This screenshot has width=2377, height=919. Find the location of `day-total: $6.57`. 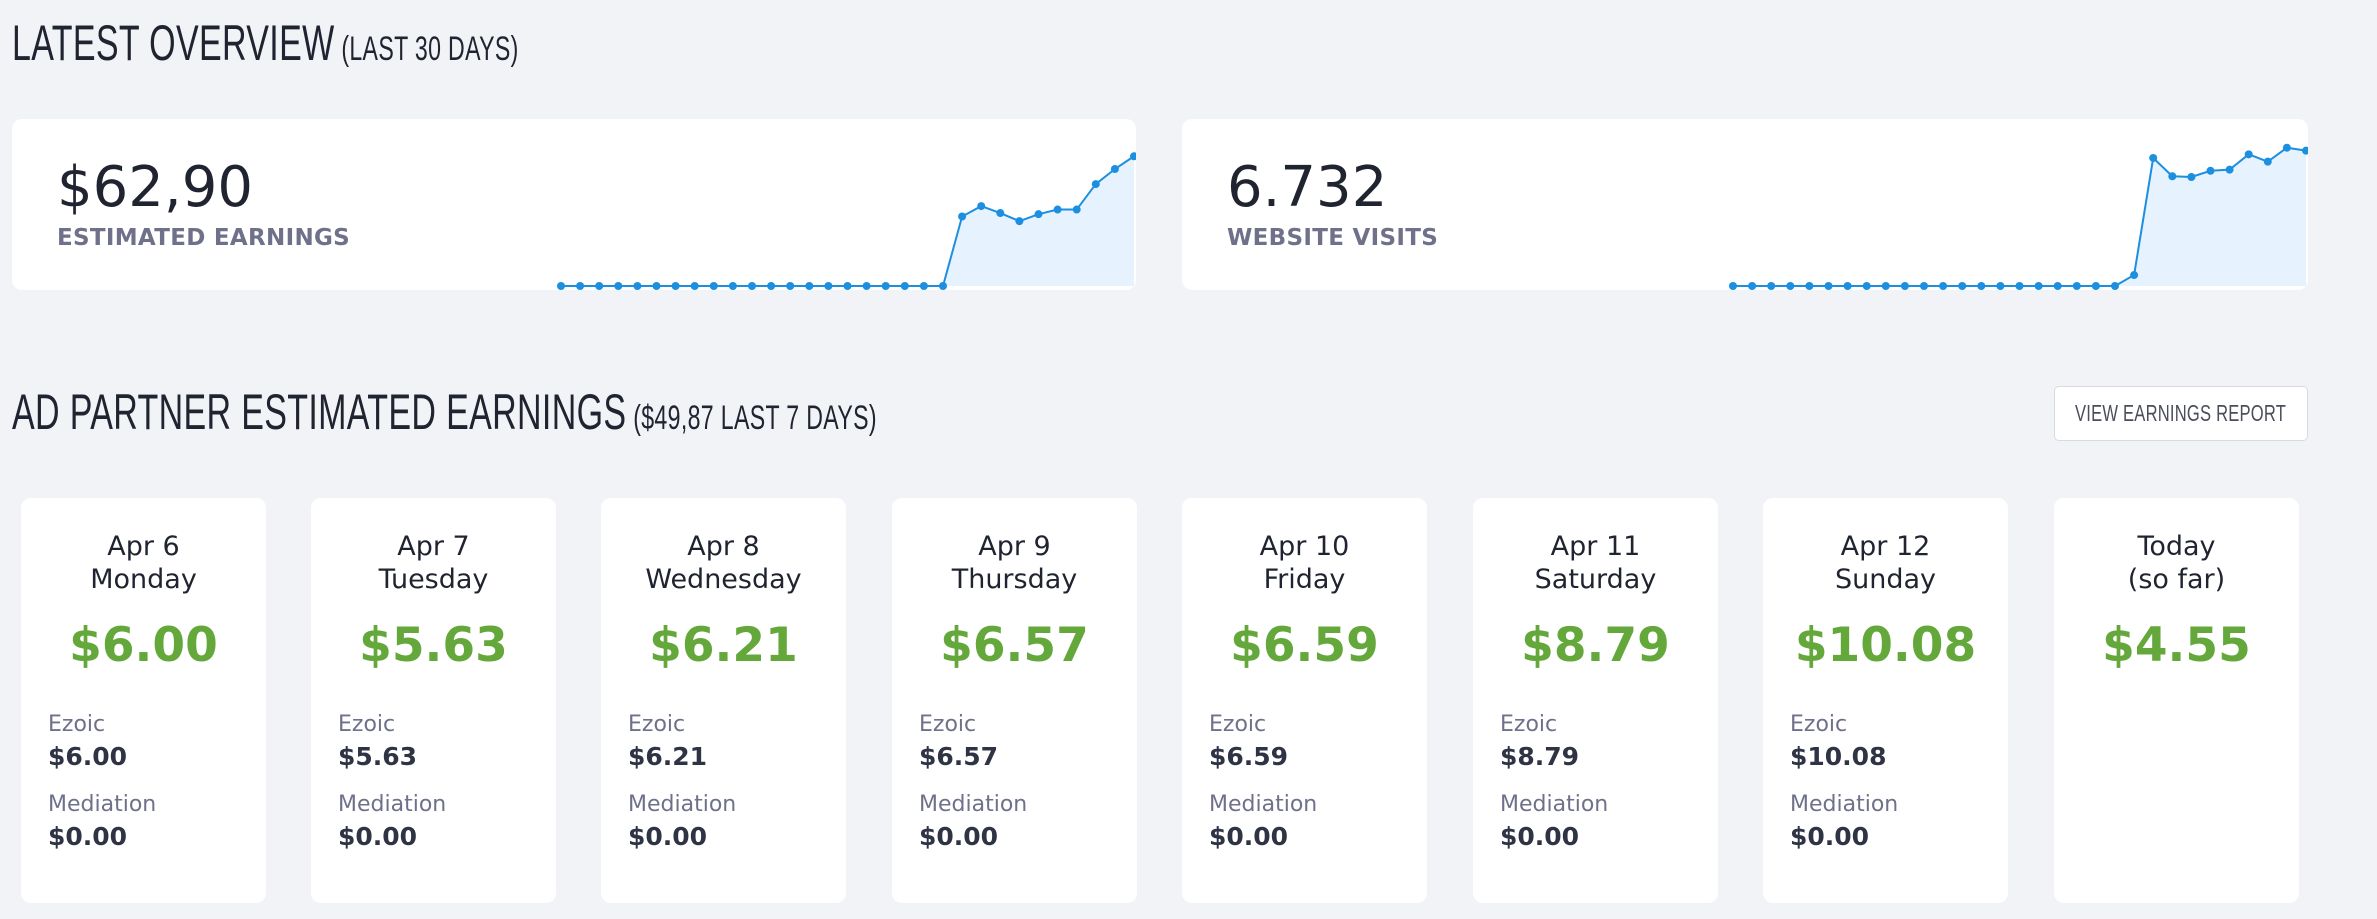

day-total: $6.57 is located at coordinates (1014, 645).